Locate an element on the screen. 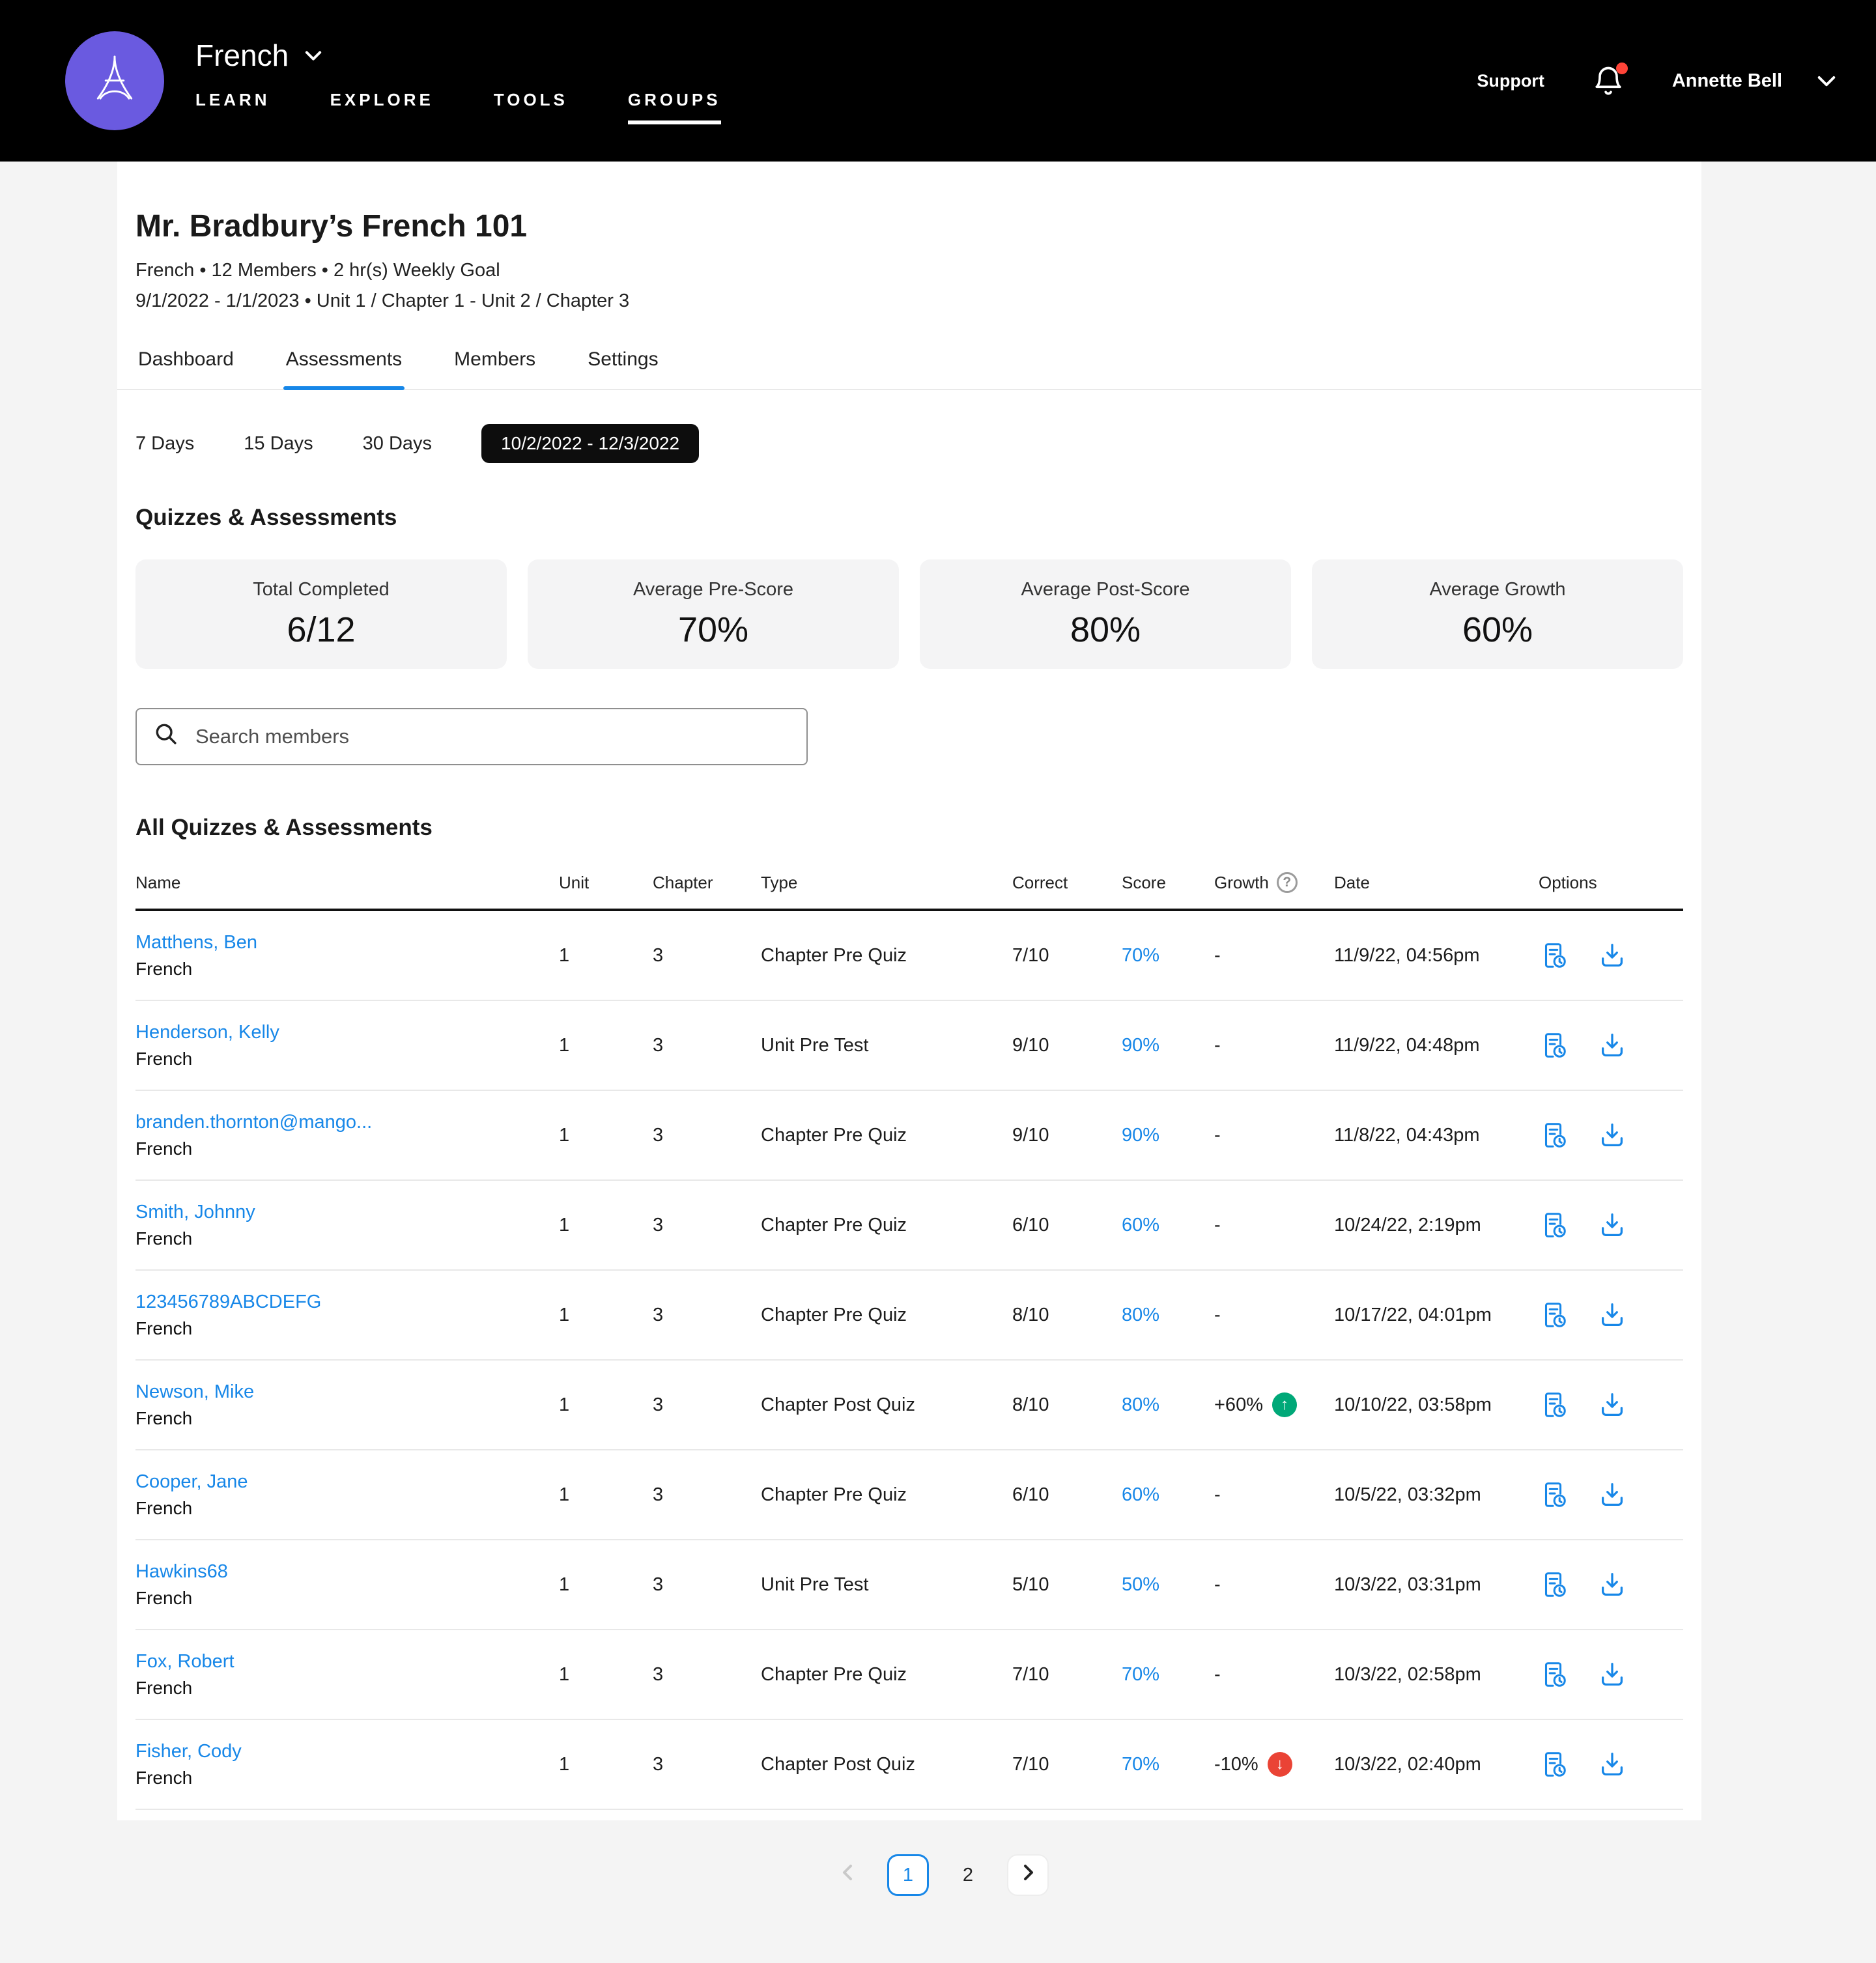  tab-settings: Settings is located at coordinates (623, 359).